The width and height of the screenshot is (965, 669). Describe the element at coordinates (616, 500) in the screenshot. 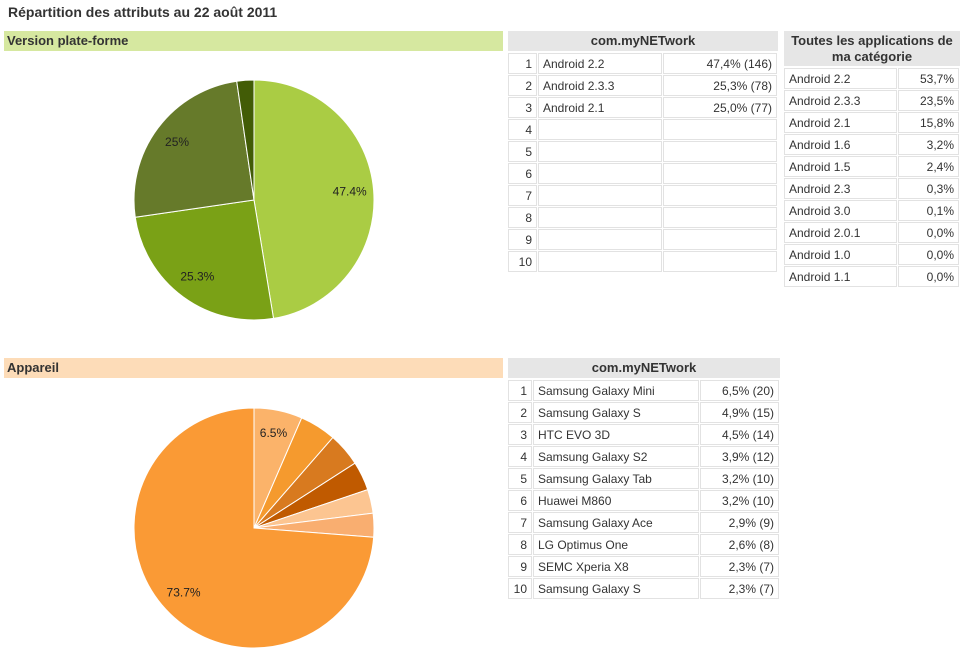

I see `table-cell: Huawei M860` at that location.